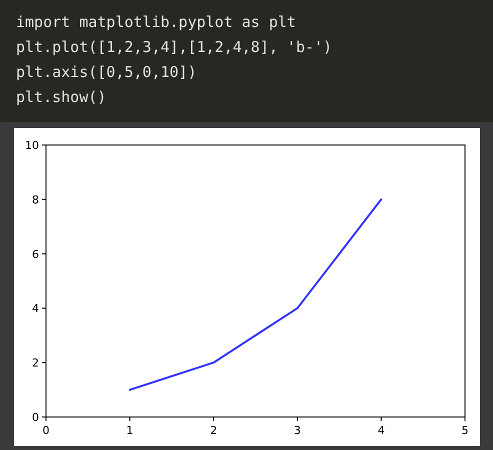 Image resolution: width=493 pixels, height=450 pixels. I want to click on text: import matplotlib.pyplot as plt, so click(156, 22).